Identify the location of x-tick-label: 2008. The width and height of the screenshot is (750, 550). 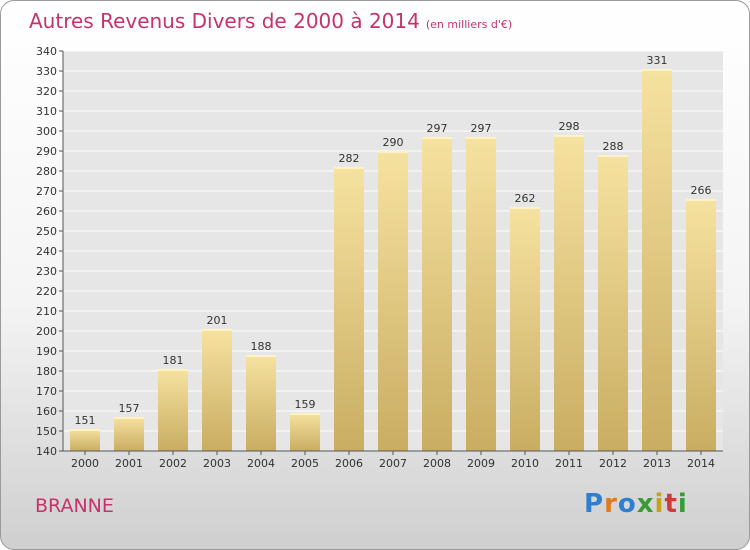
(437, 463).